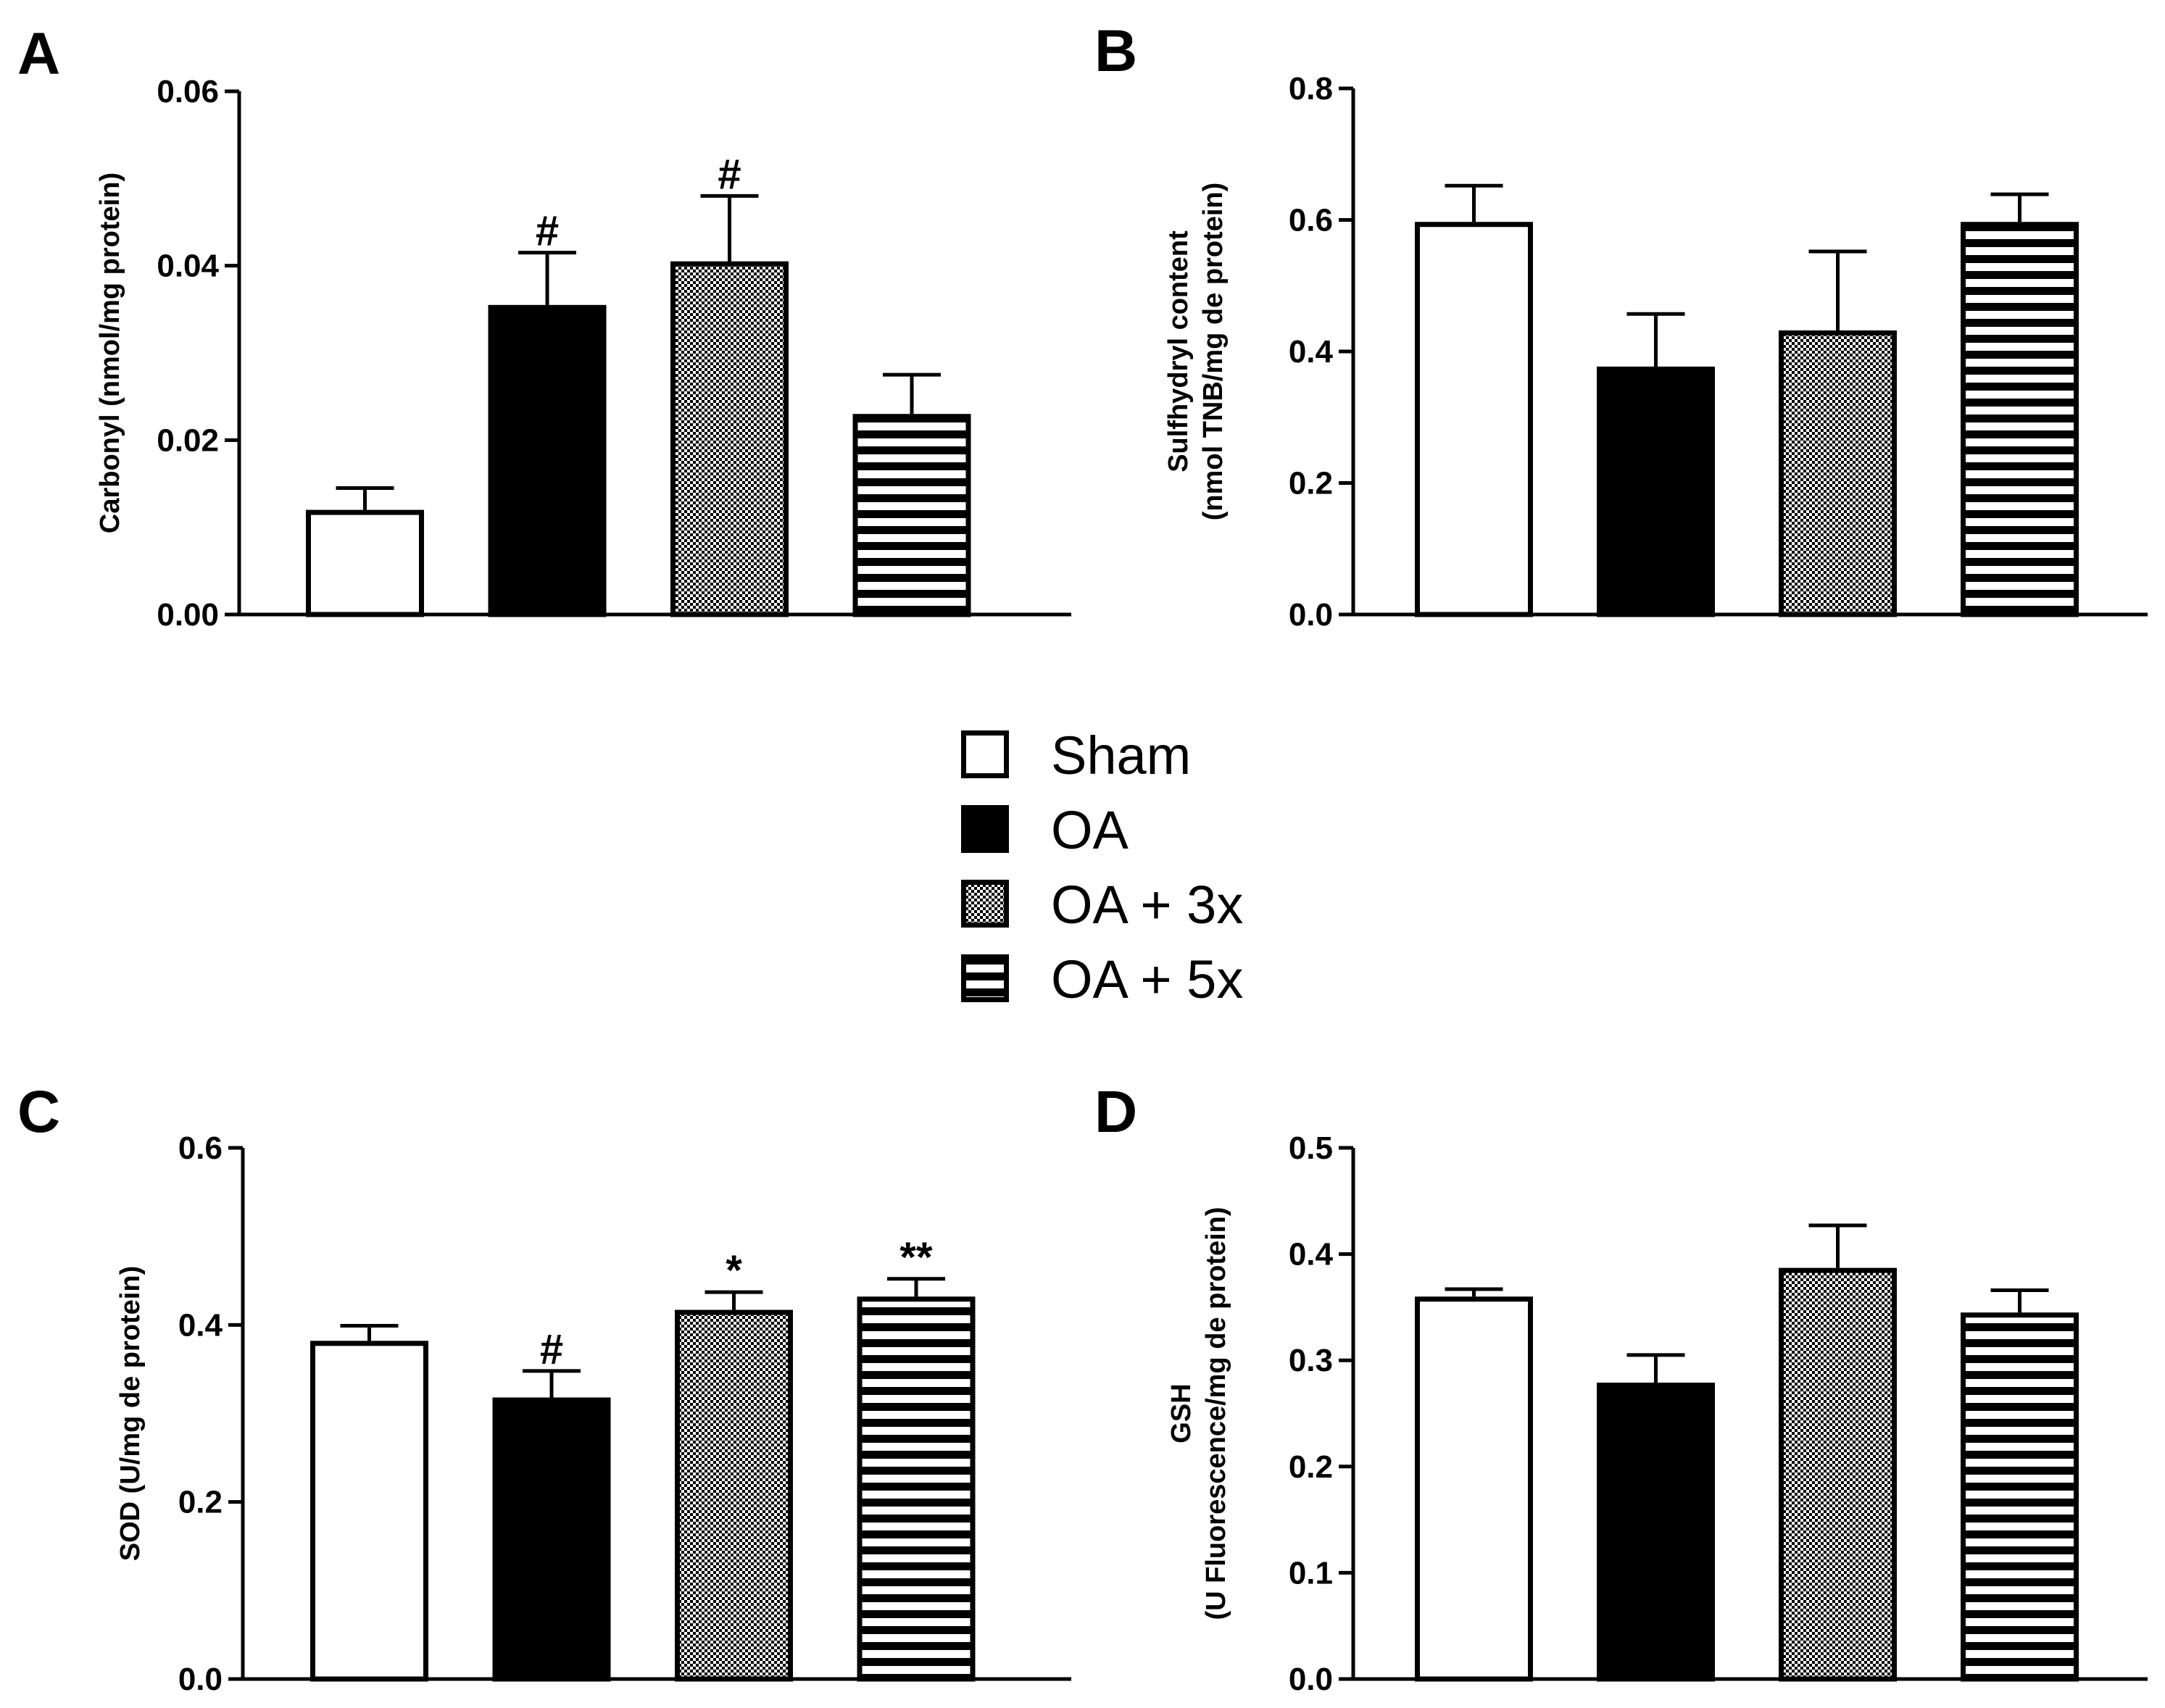  I want to click on y-tick-label-c: 0.4, so click(201, 1325).